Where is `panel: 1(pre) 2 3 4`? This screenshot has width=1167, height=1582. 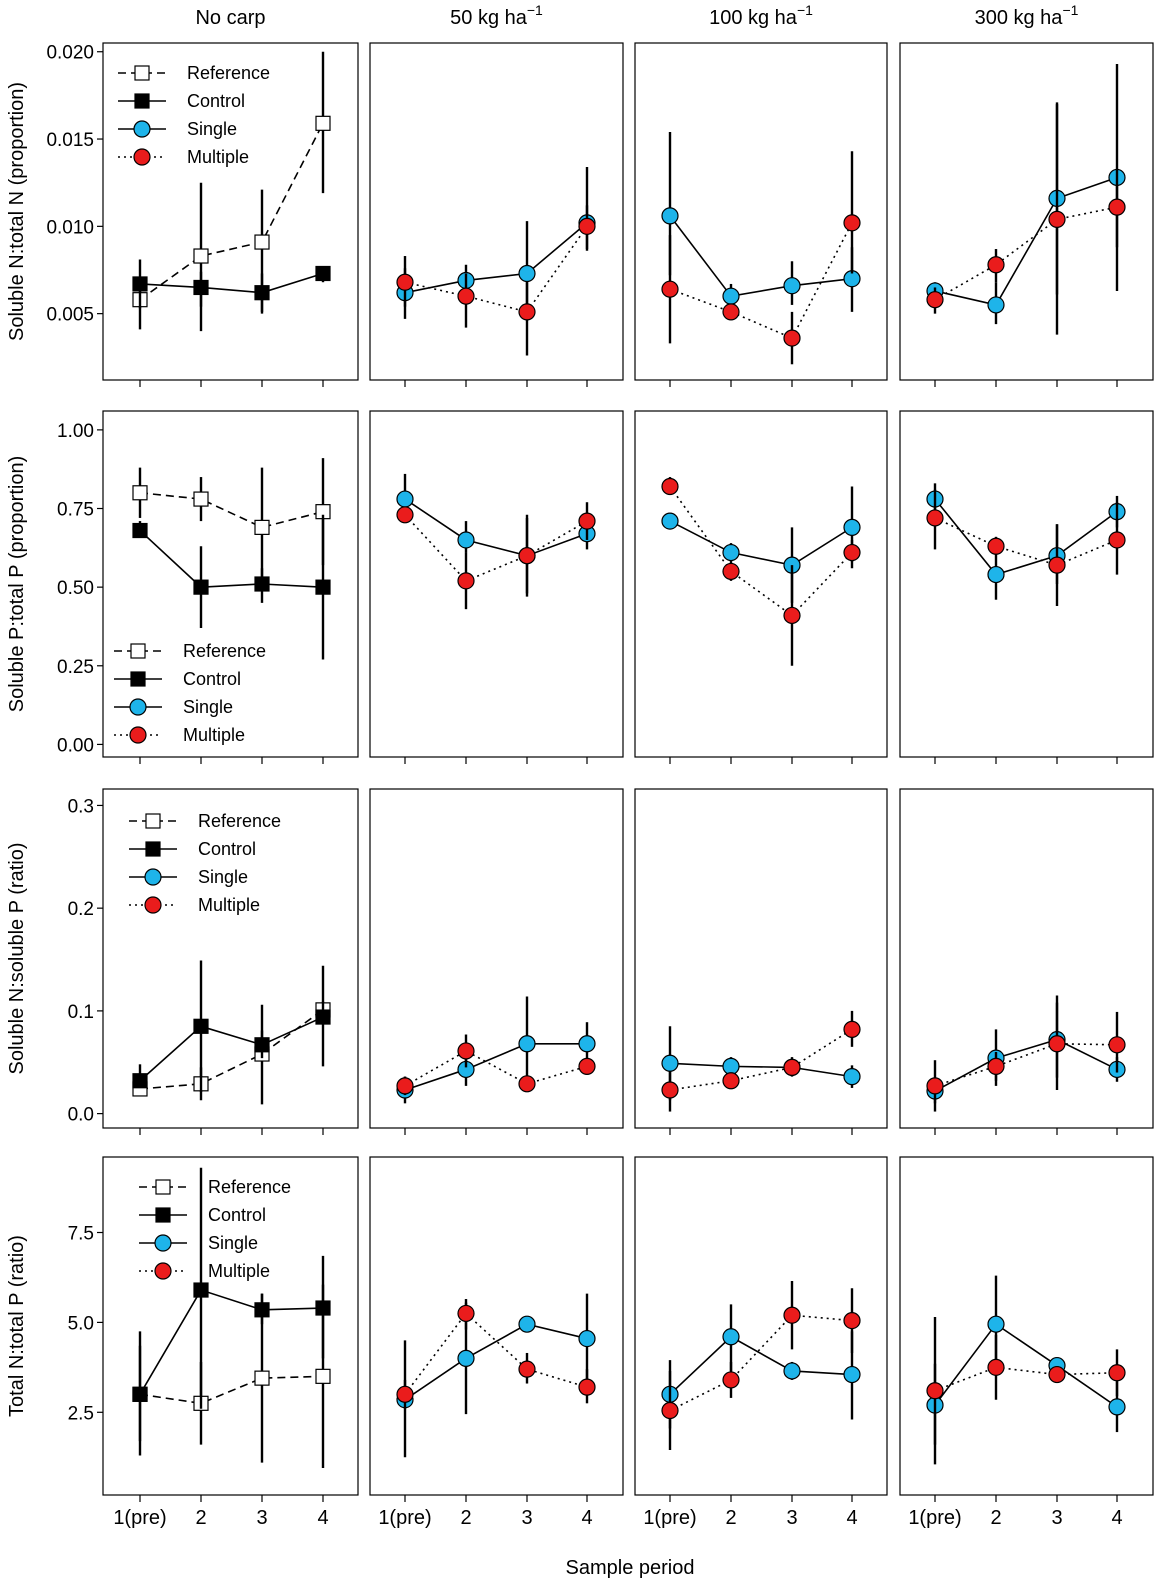
panel: 1(pre) 2 3 4 is located at coordinates (761, 1342).